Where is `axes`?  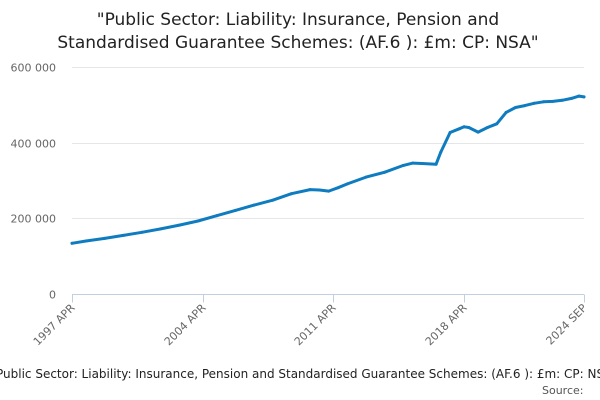 axes is located at coordinates (328, 298).